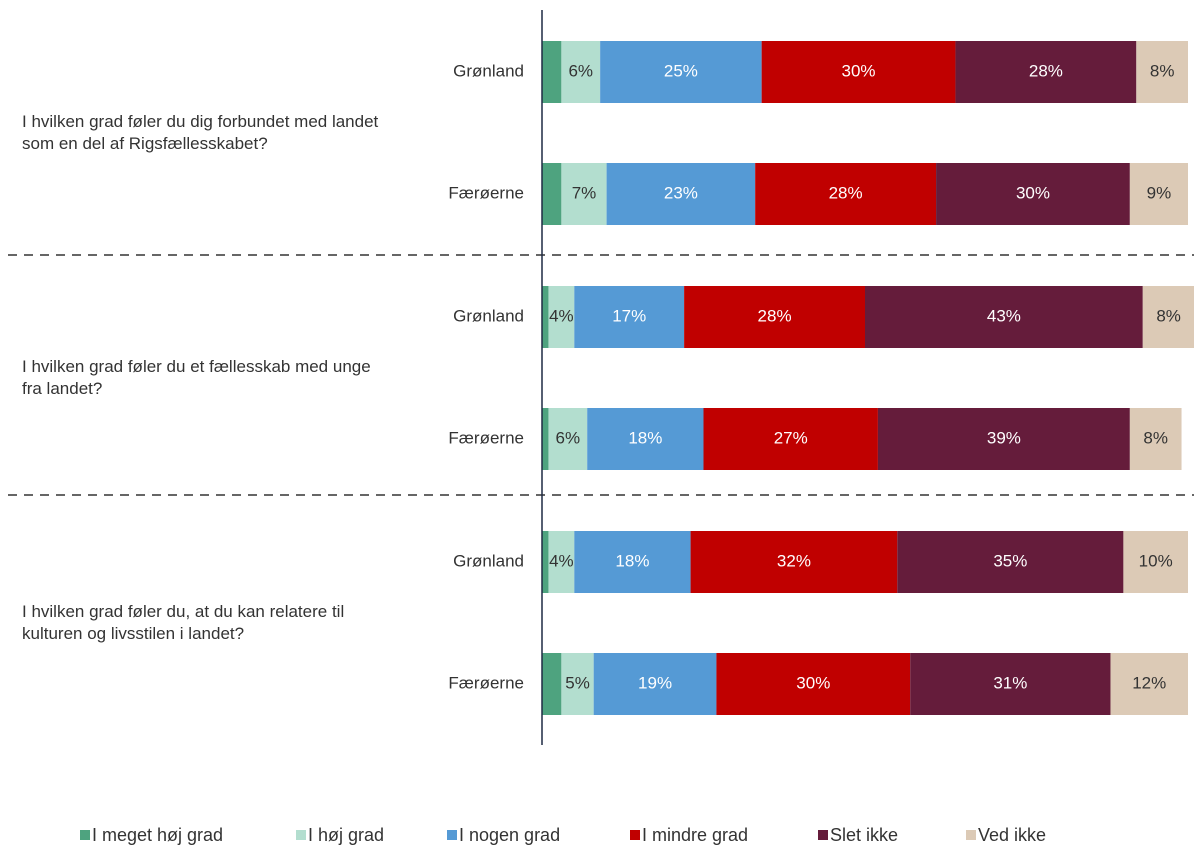  I want to click on legend-label: I nogen grad, so click(509, 835).